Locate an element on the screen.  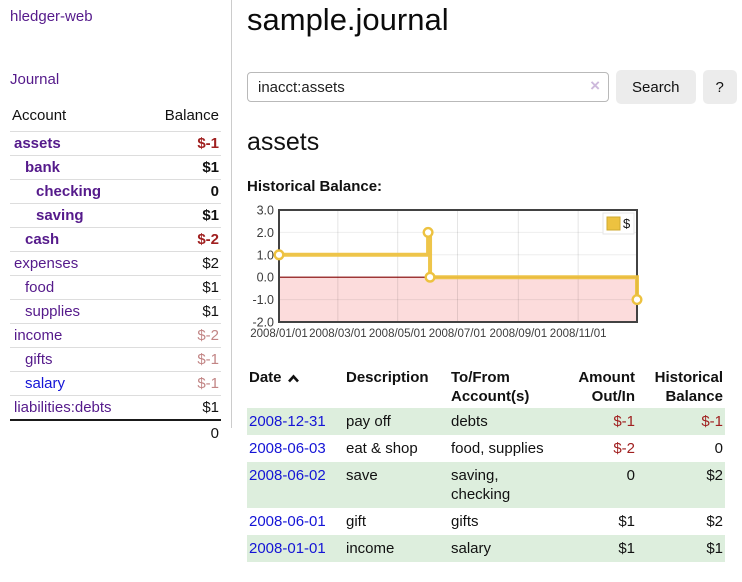
account-row: gifts $-1 is located at coordinates (115, 359).